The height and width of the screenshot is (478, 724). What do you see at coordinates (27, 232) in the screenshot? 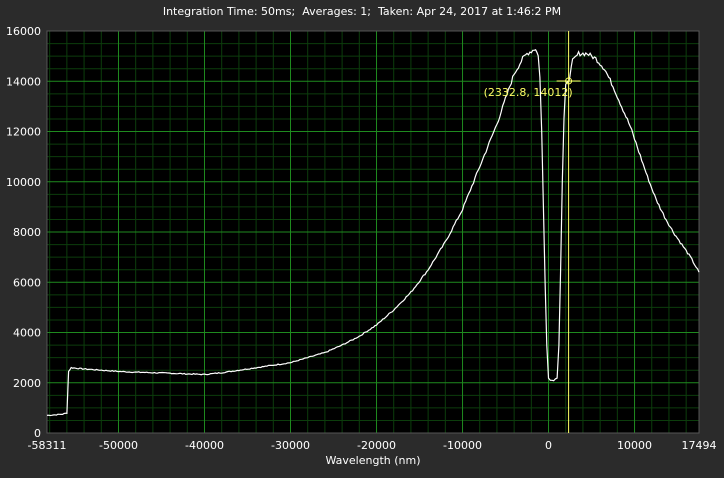
I see `y-tick-label: 8000` at bounding box center [27, 232].